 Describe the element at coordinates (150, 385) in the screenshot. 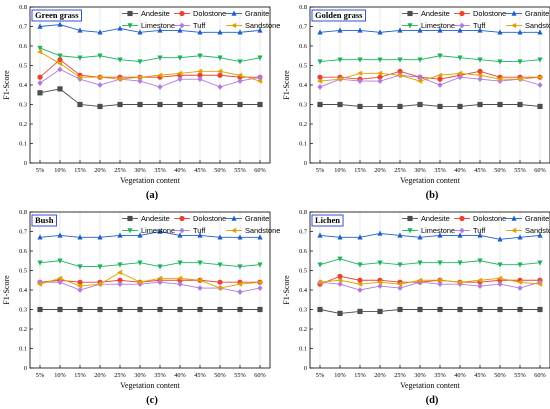

I see `x-axis-label: Vegetation content` at that location.